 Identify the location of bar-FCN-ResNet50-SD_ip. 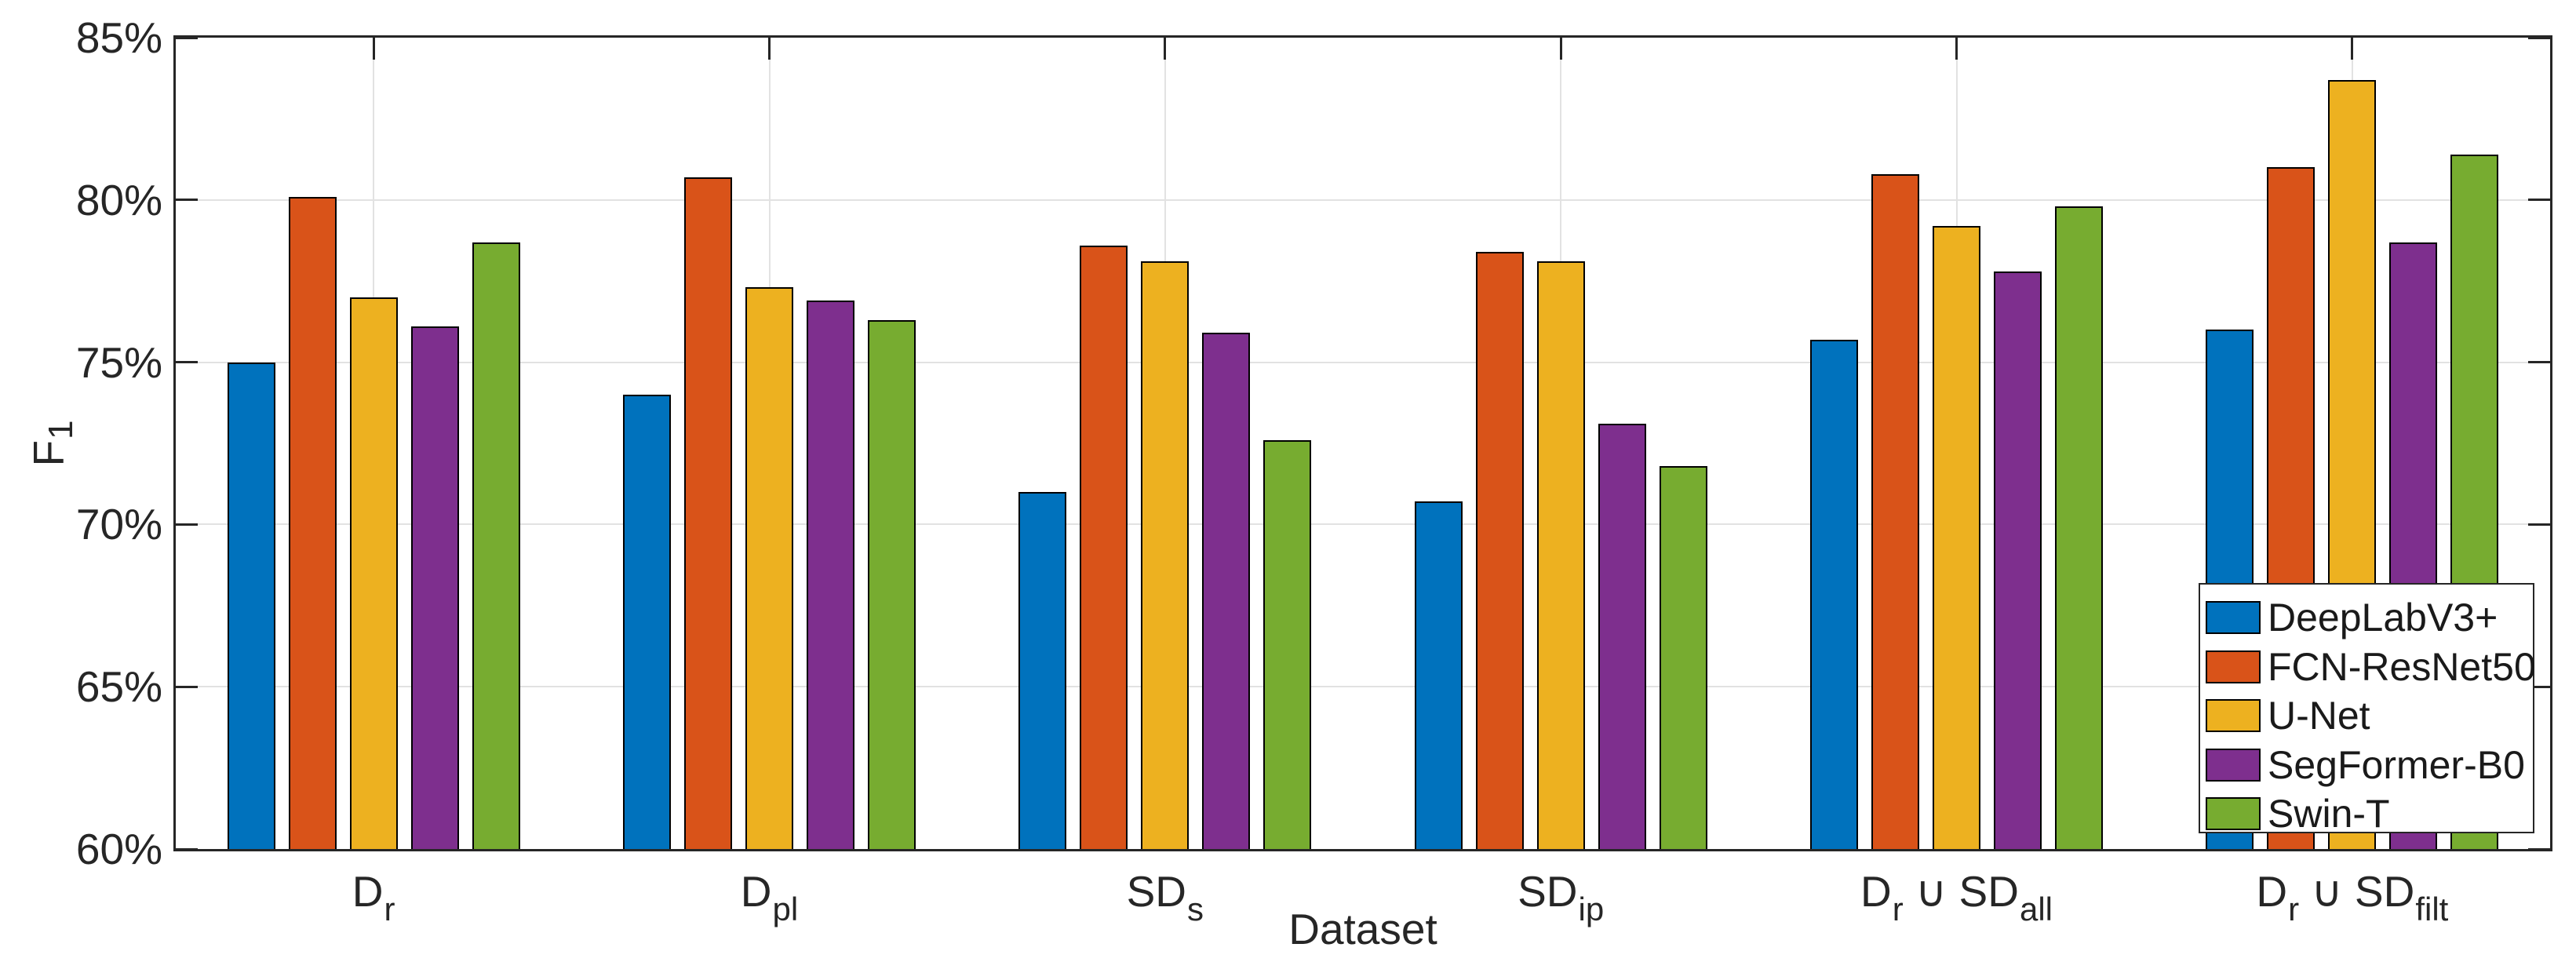
(1499, 550).